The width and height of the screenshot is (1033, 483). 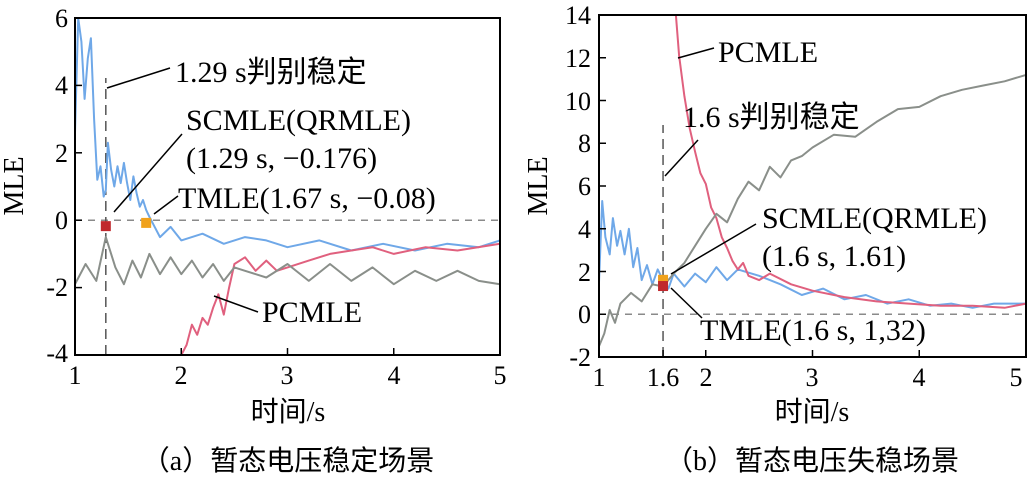 I want to click on a-tmle-line, so click(x=287, y=261).